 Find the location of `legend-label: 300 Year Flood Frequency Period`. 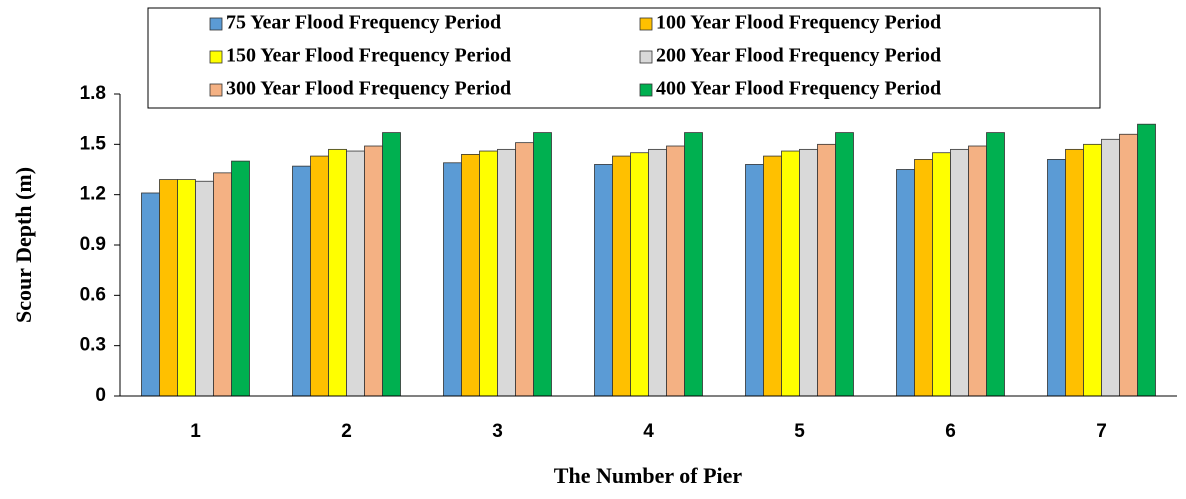

legend-label: 300 Year Flood Frequency Period is located at coordinates (368, 89).